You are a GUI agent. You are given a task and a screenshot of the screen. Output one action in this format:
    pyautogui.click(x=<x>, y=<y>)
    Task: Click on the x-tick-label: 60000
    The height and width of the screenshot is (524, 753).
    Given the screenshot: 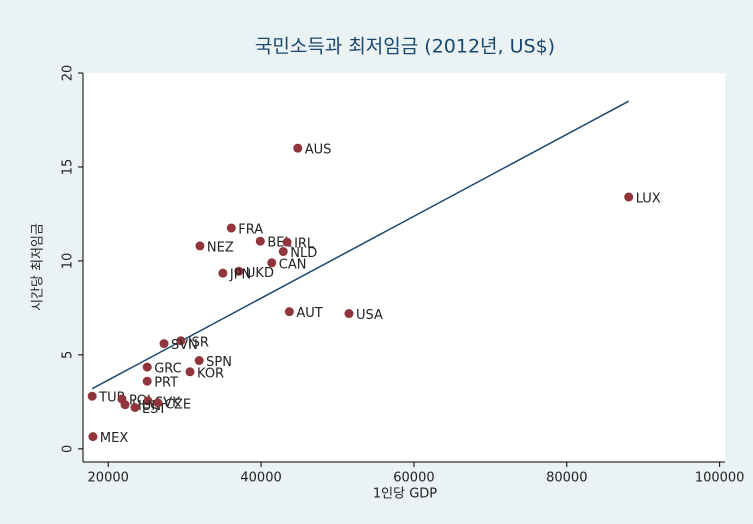 What is the action you would take?
    pyautogui.click(x=413, y=478)
    